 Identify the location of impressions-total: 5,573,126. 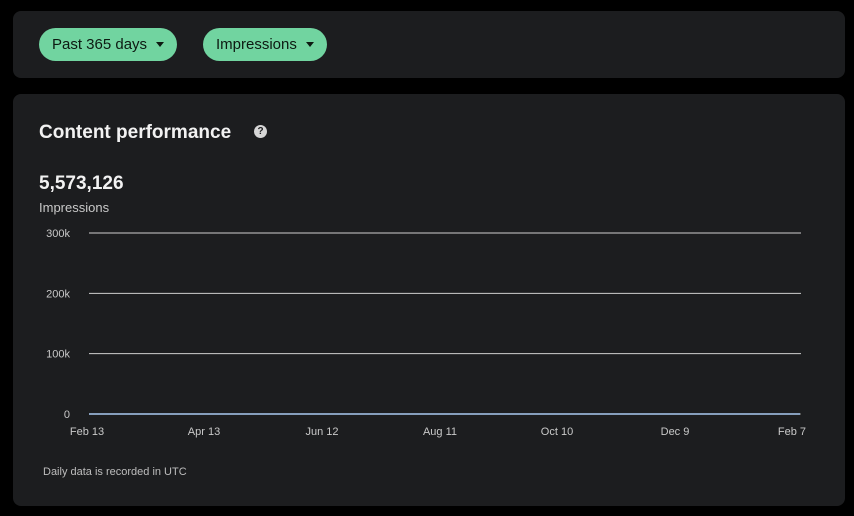
(81, 183).